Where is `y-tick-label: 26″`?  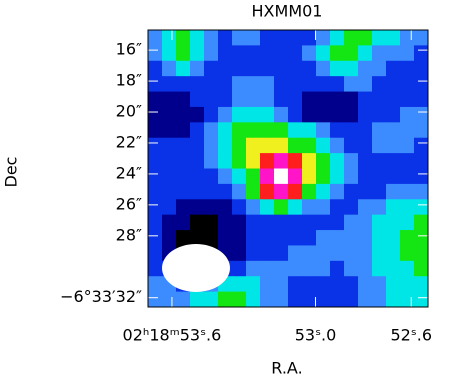 y-tick-label: 26″ is located at coordinates (129, 203).